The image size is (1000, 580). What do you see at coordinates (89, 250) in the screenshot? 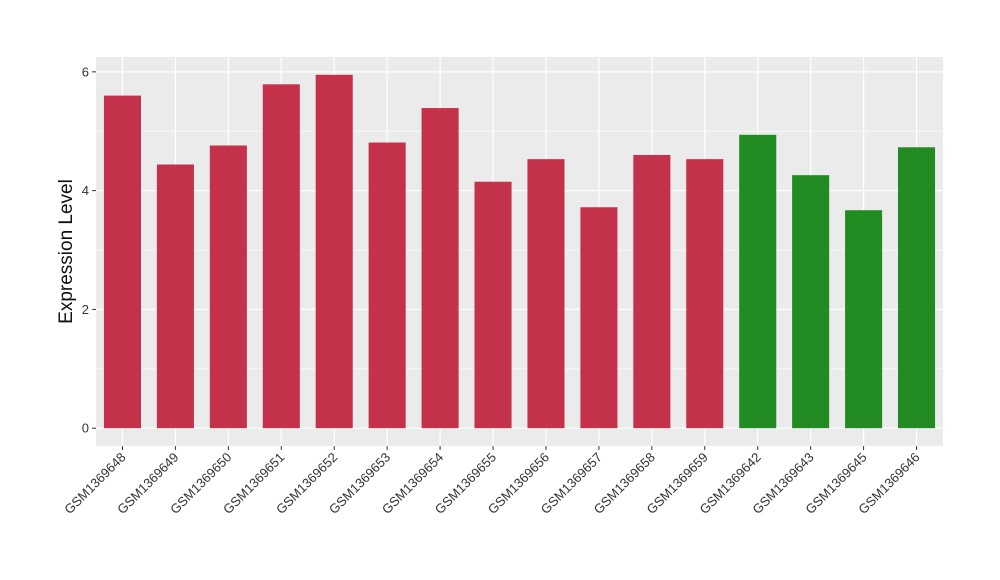
I see `y-axis: 0 2 4 6` at bounding box center [89, 250].